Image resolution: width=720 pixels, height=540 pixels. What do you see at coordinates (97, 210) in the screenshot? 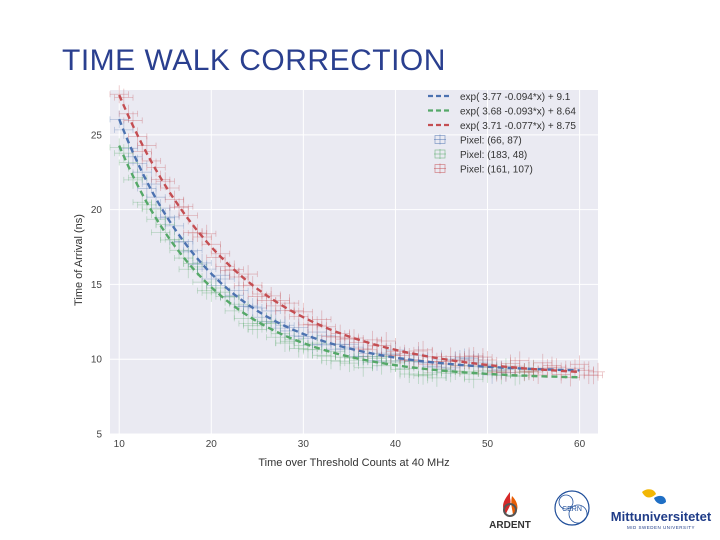
I see `y-tick-label: 20` at bounding box center [97, 210].